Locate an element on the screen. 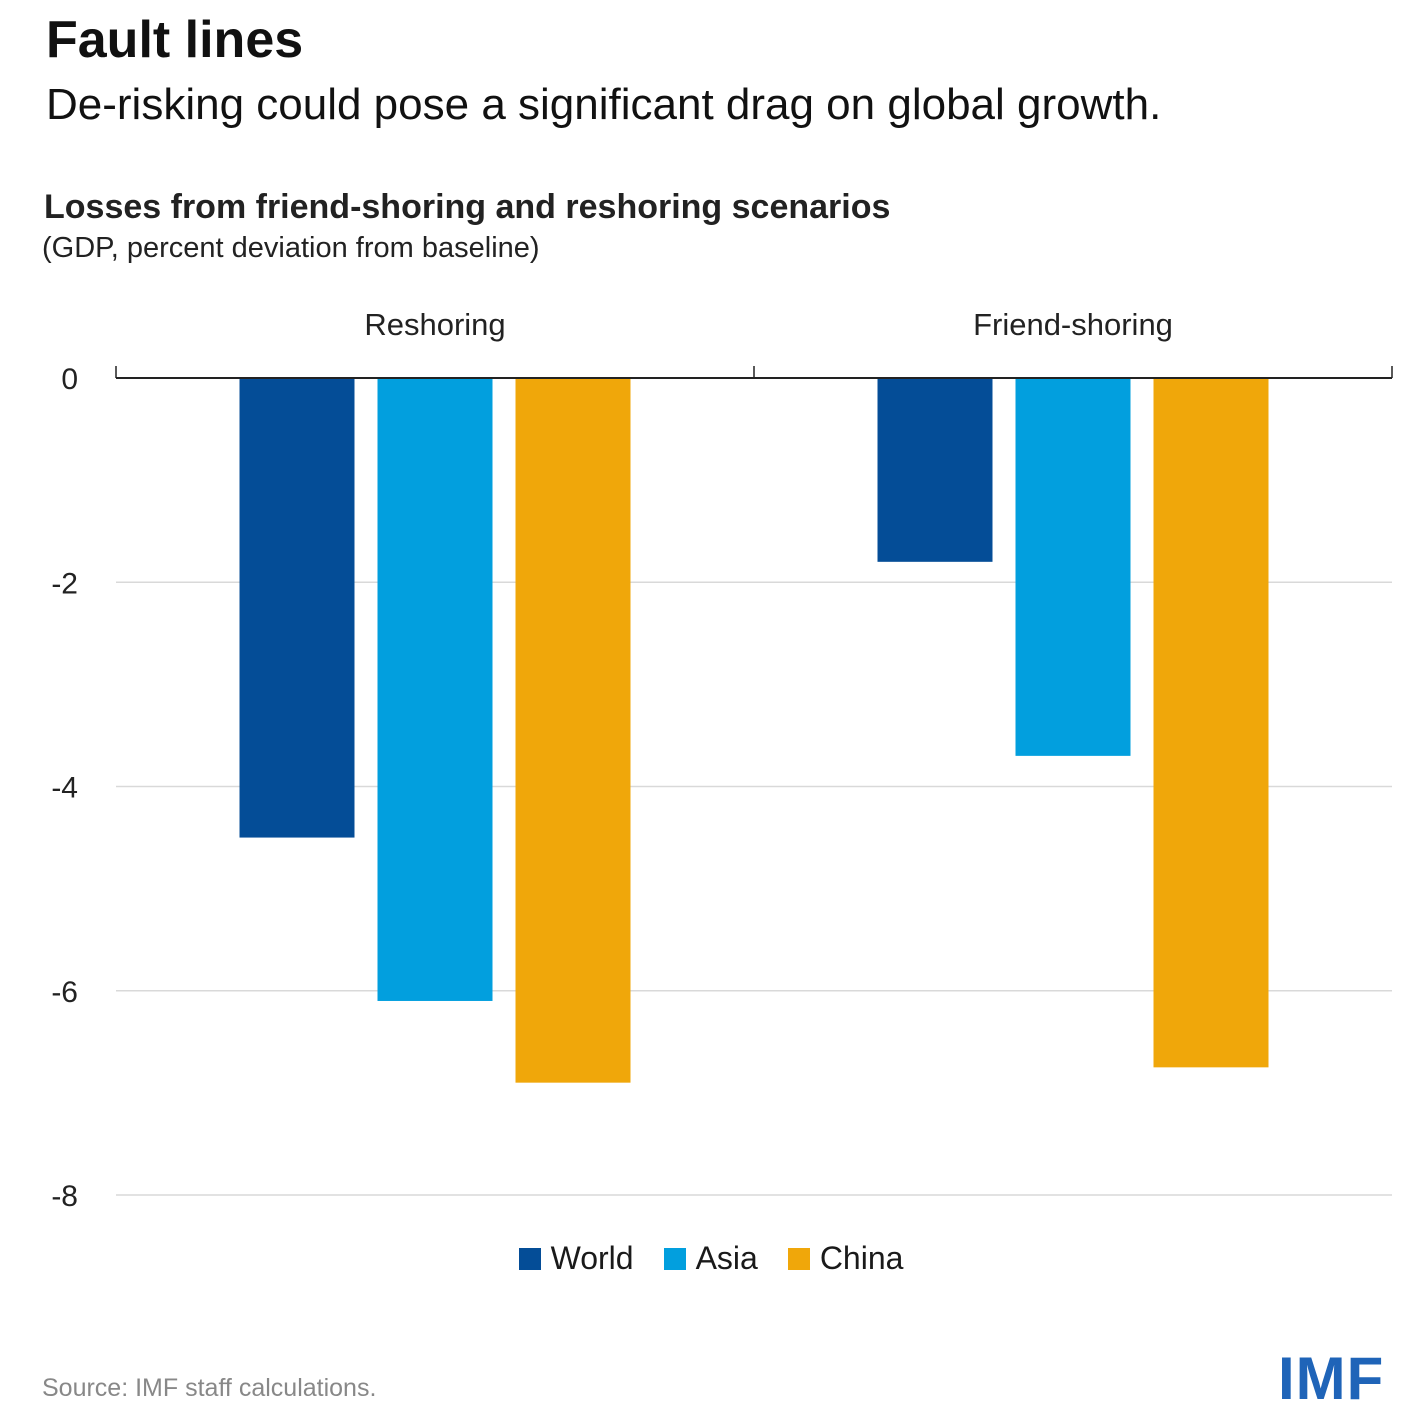 This screenshot has width=1422, height=1420. category-label: Friend-shoring is located at coordinates (1073, 324).